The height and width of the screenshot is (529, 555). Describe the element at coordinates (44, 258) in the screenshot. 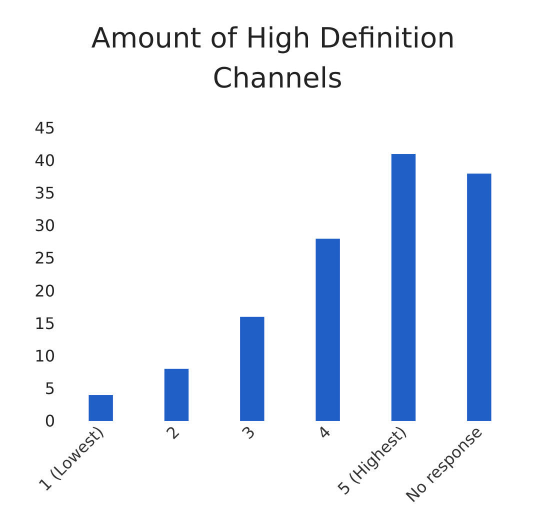

I see `y-tick-label: 25` at that location.